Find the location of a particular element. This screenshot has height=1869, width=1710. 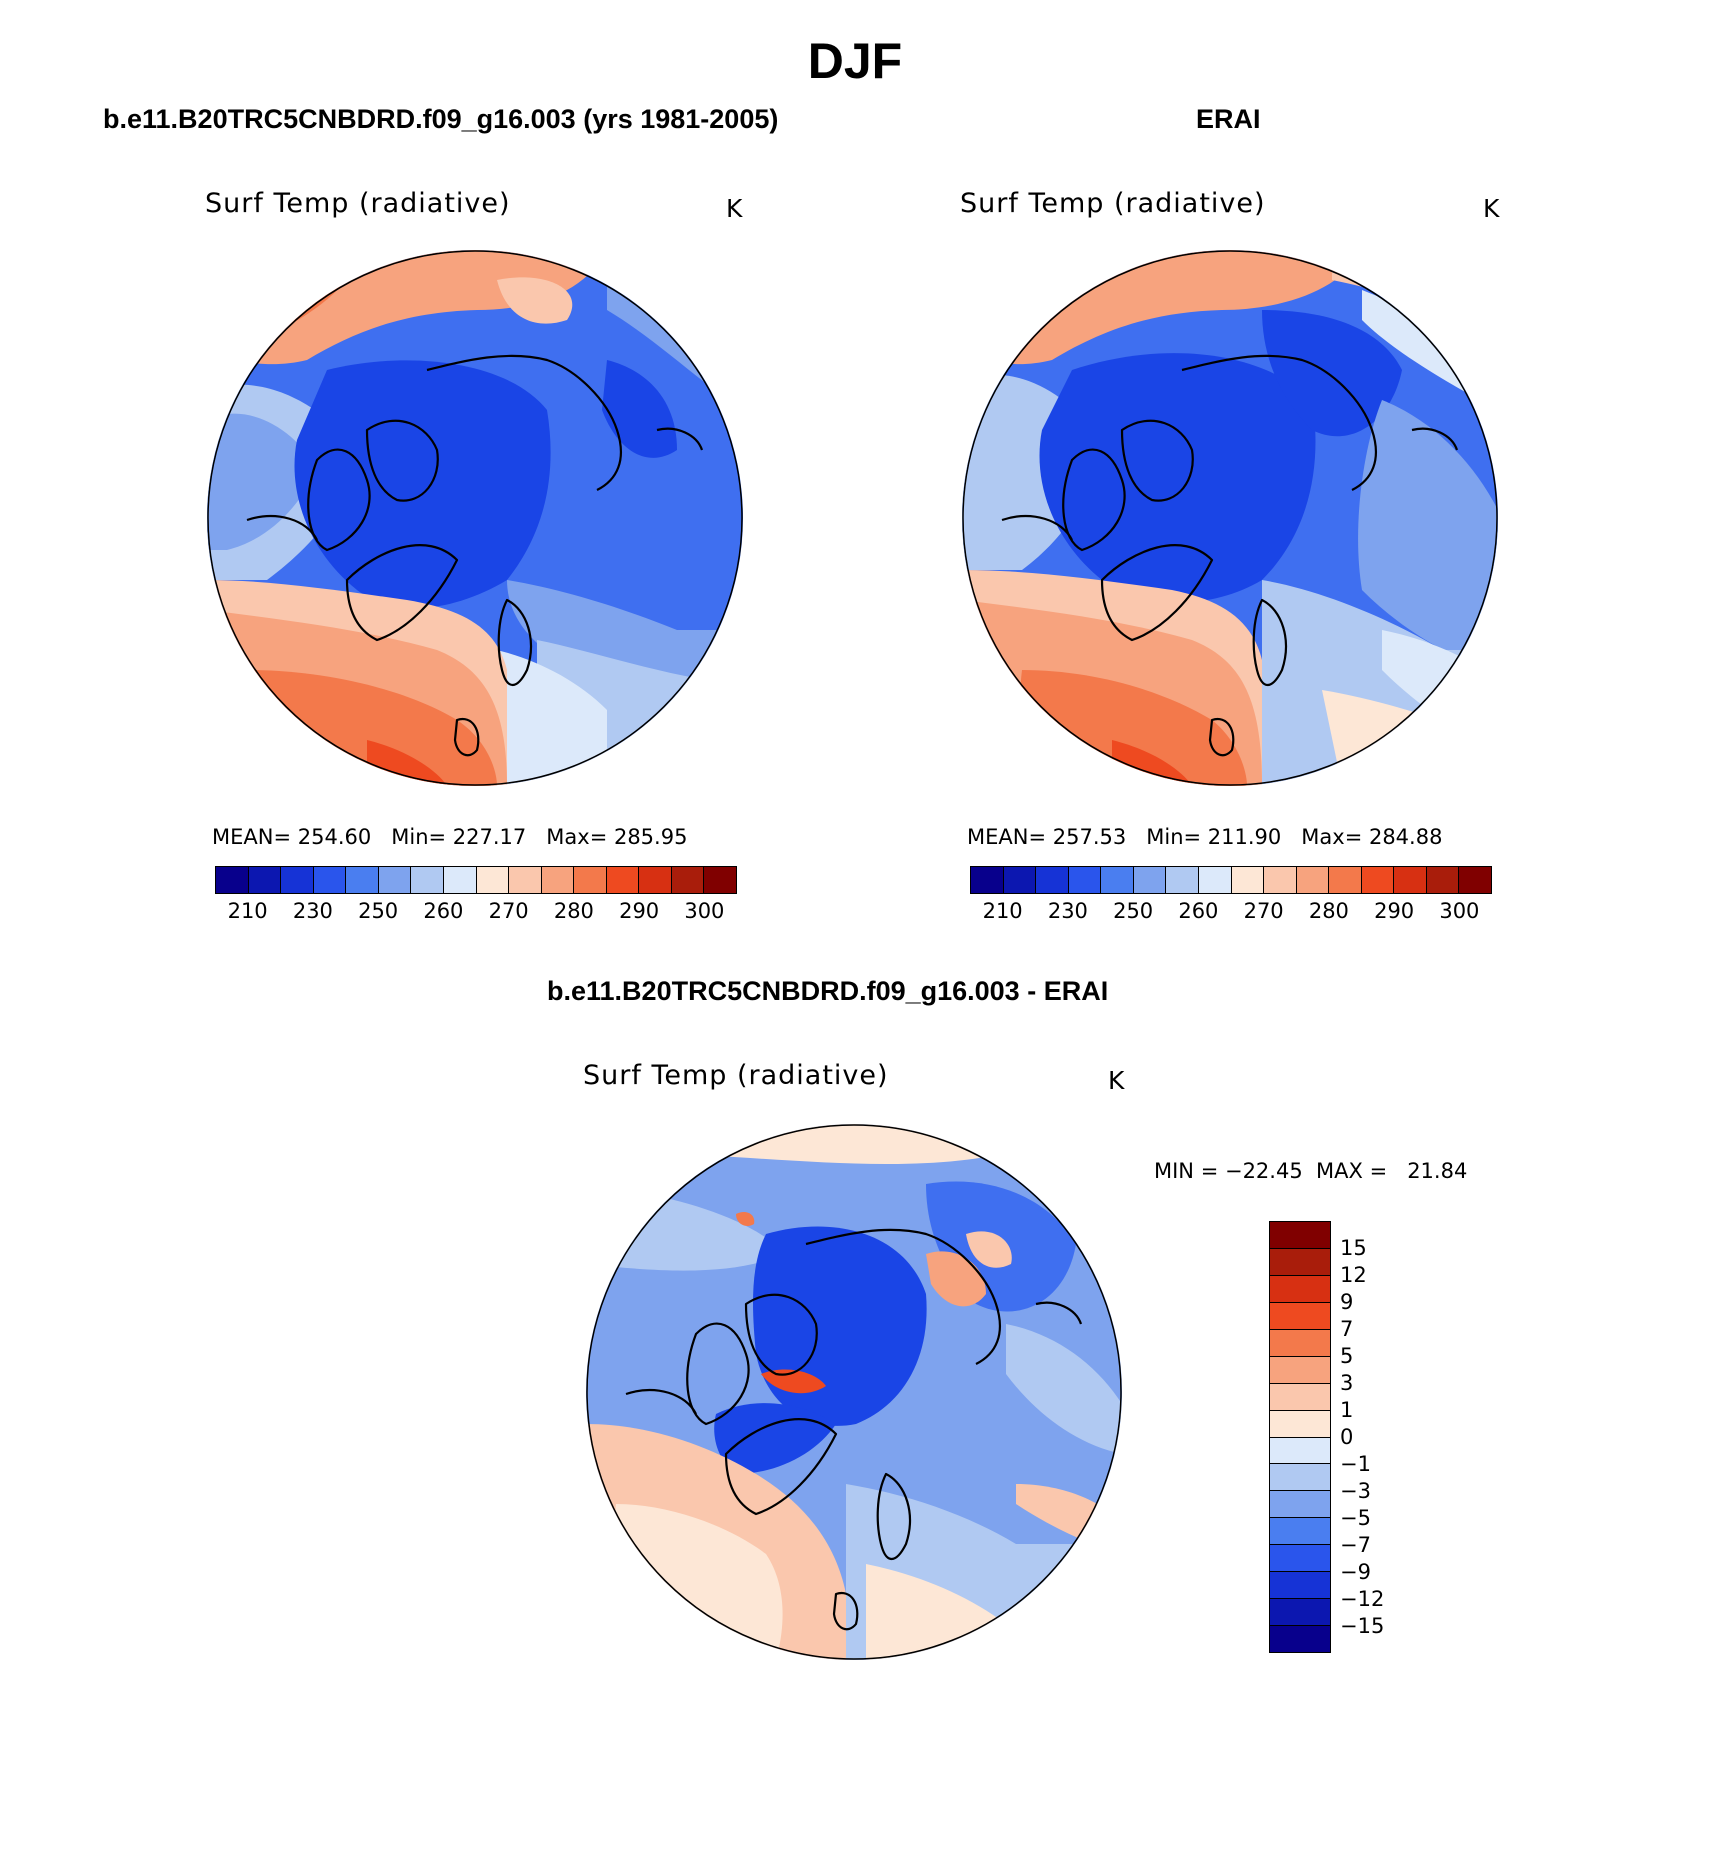

diff-polar-map is located at coordinates (854, 1392).